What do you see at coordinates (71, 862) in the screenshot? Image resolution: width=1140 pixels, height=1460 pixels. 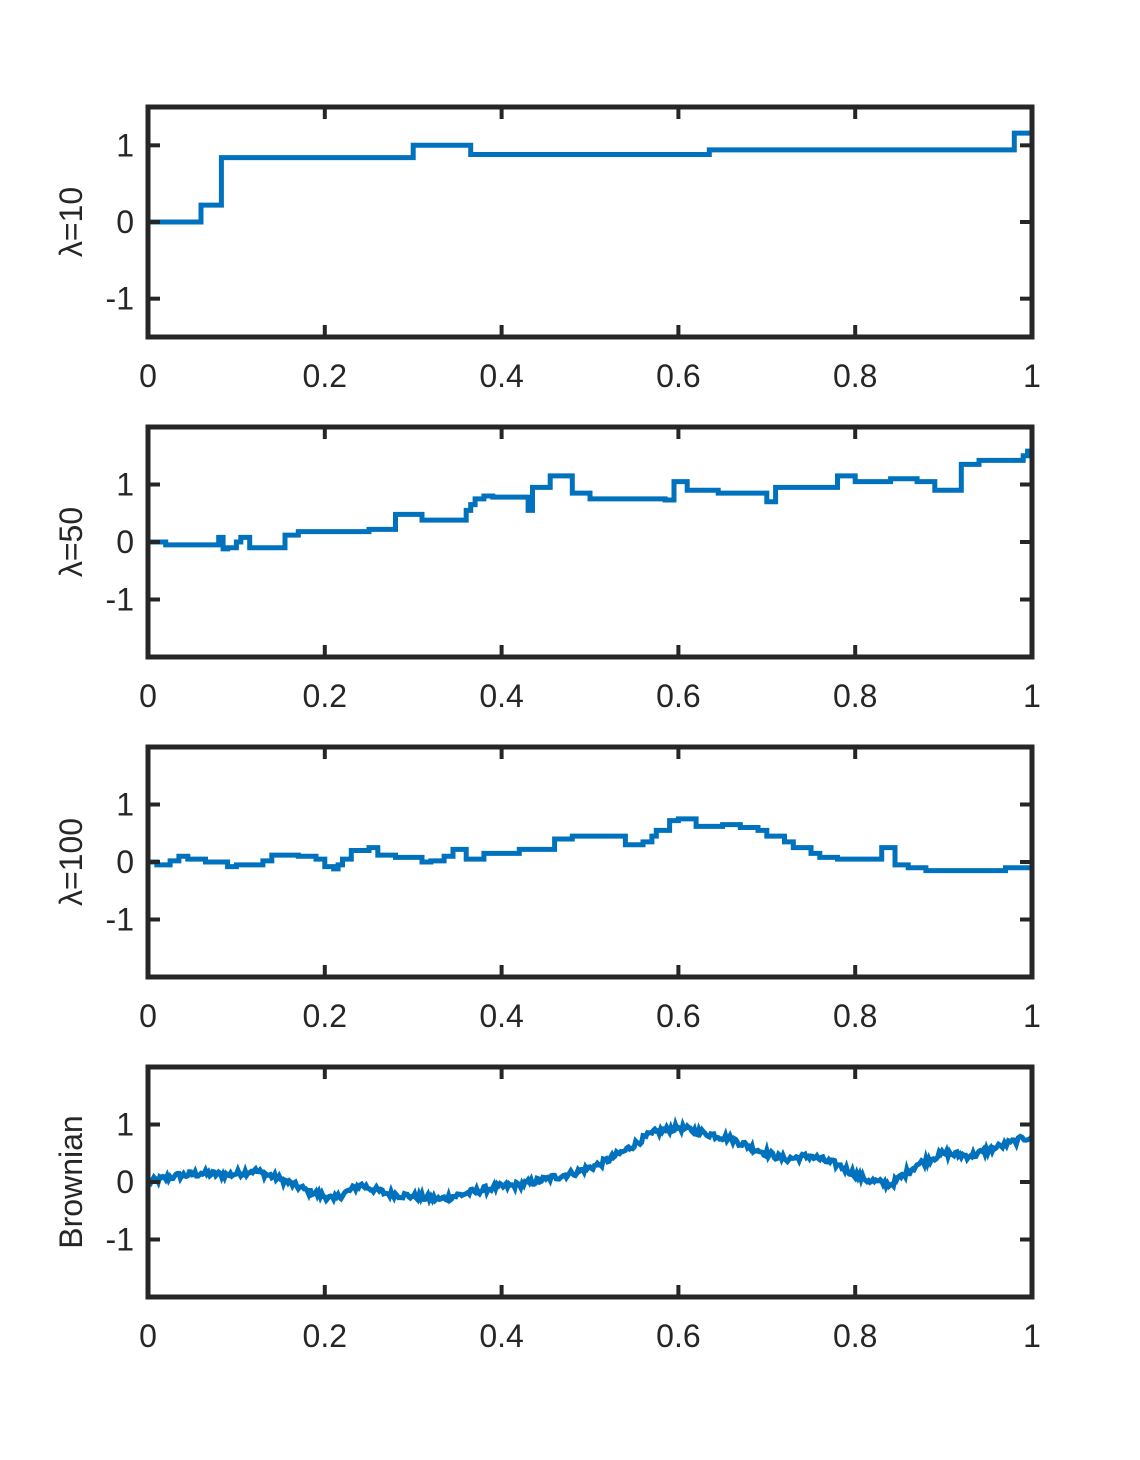 I see `y-axis-label: λ=100` at bounding box center [71, 862].